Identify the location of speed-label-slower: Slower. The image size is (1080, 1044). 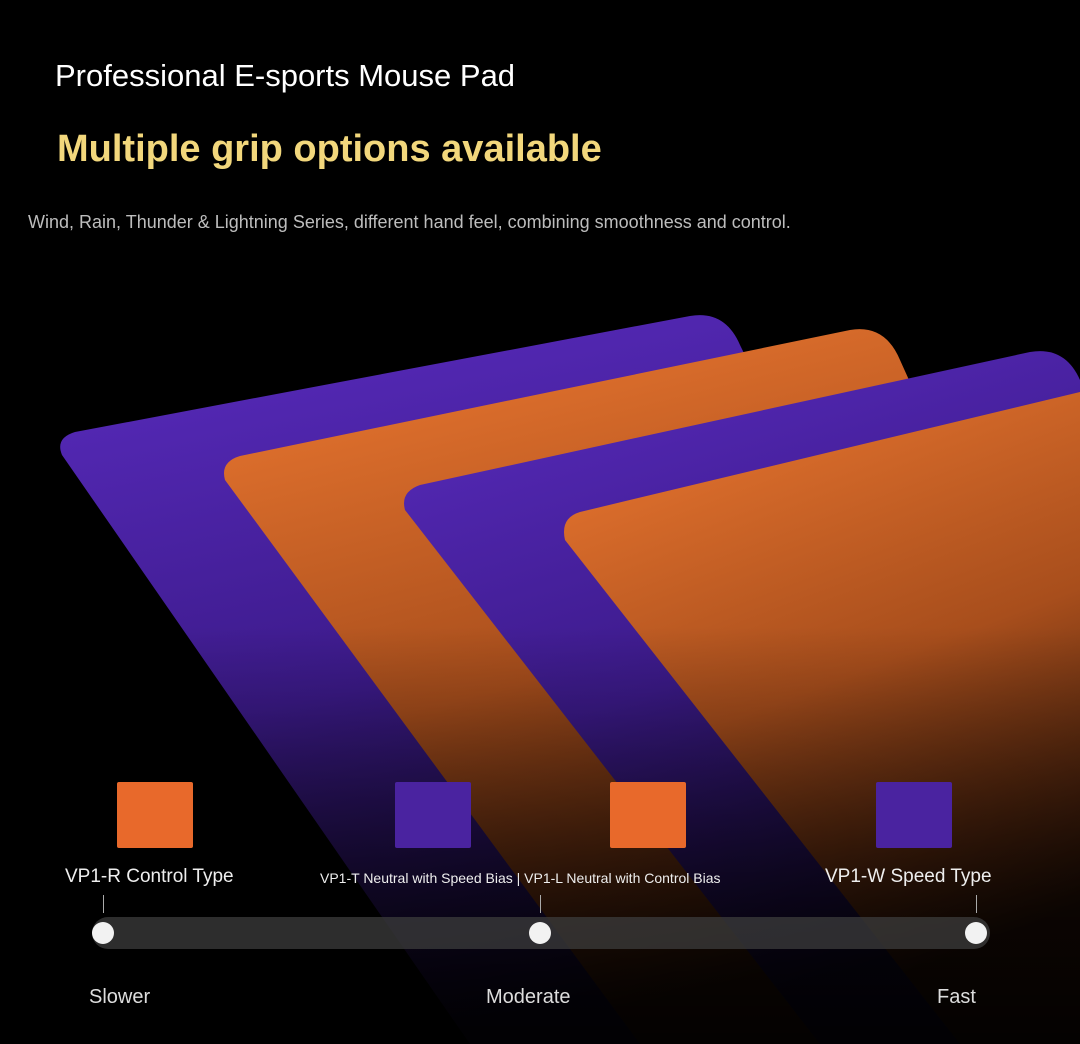
(120, 997).